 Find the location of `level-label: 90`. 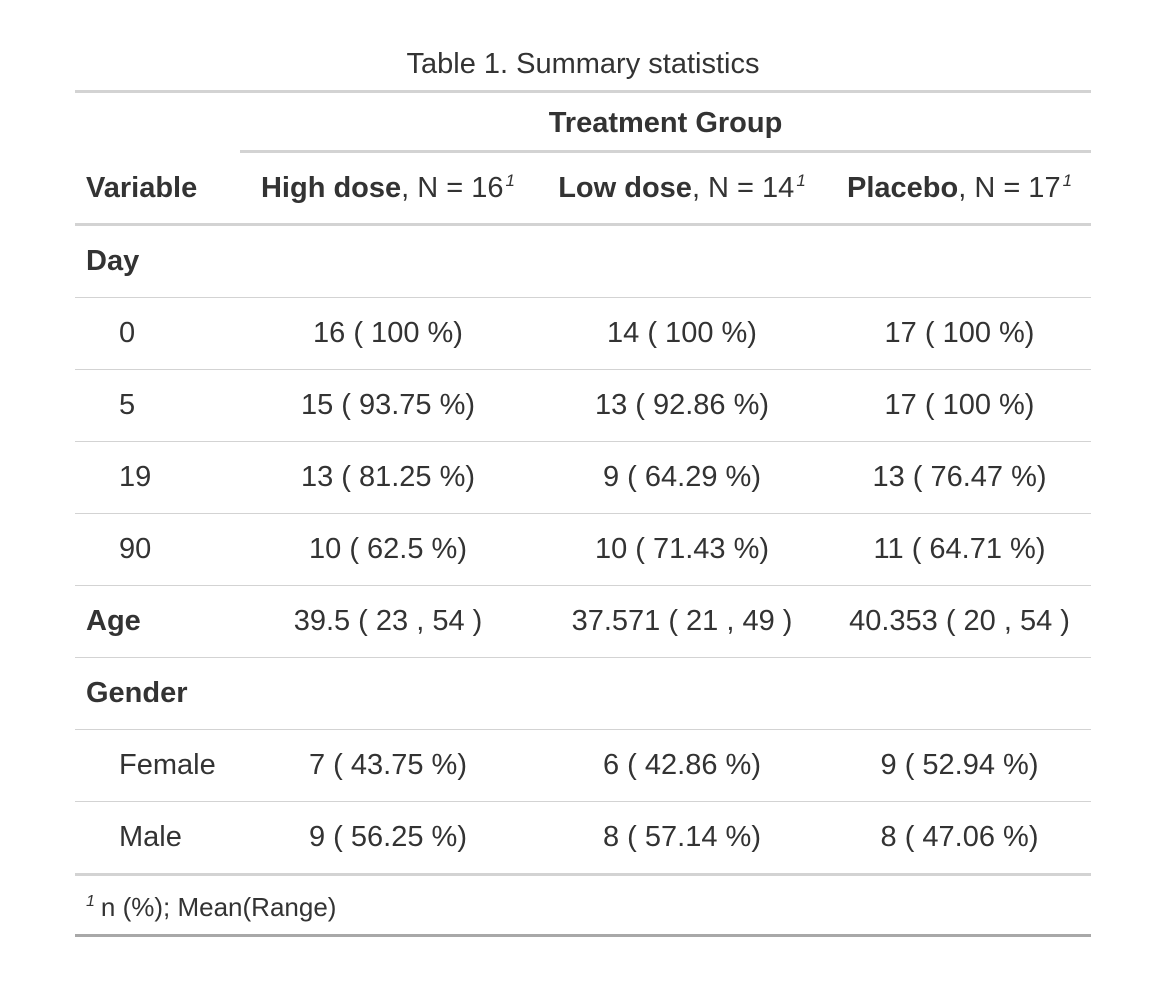

level-label: 90 is located at coordinates (157, 549).